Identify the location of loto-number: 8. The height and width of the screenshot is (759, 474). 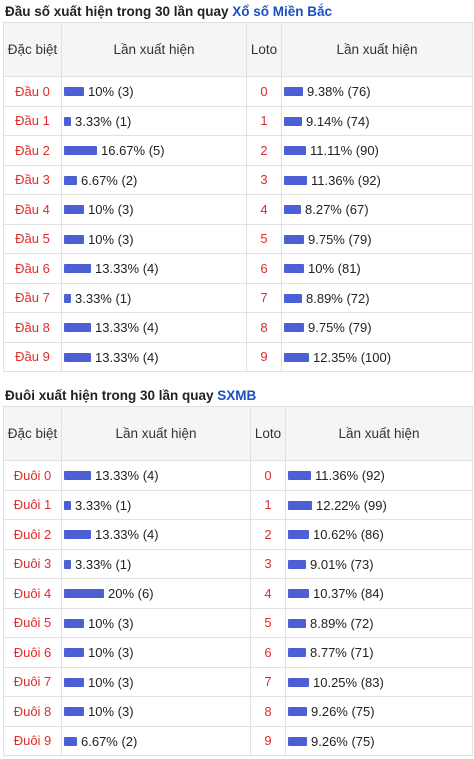
(264, 327).